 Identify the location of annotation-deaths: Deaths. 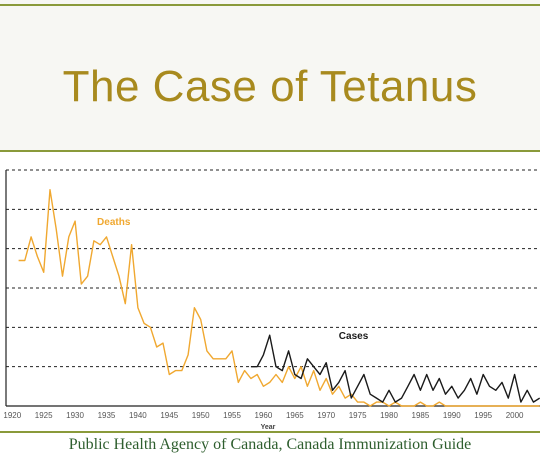
(114, 222).